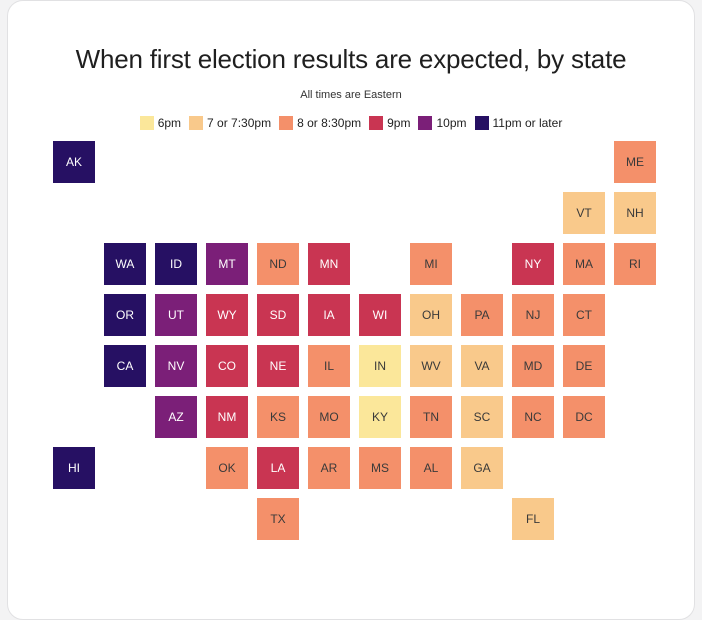 This screenshot has width=702, height=620. What do you see at coordinates (533, 315) in the screenshot?
I see `state-tile-nj: NJ` at bounding box center [533, 315].